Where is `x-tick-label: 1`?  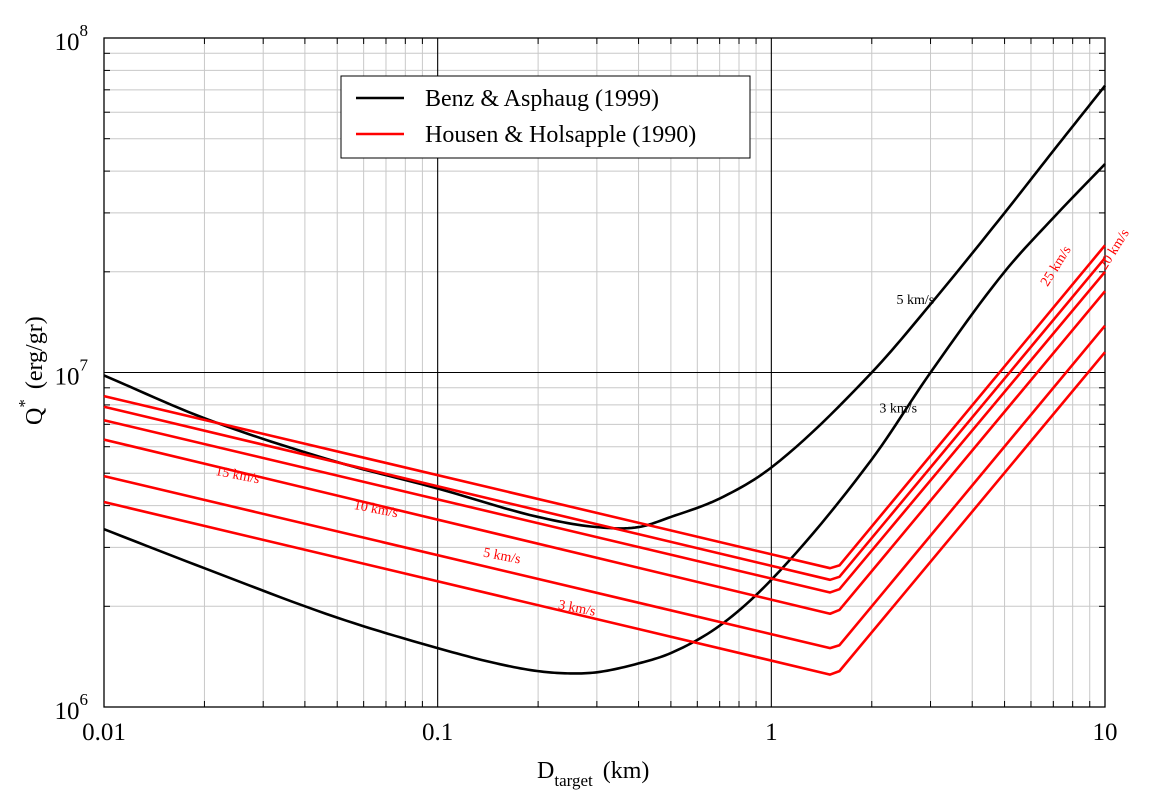
x-tick-label: 1 is located at coordinates (771, 732).